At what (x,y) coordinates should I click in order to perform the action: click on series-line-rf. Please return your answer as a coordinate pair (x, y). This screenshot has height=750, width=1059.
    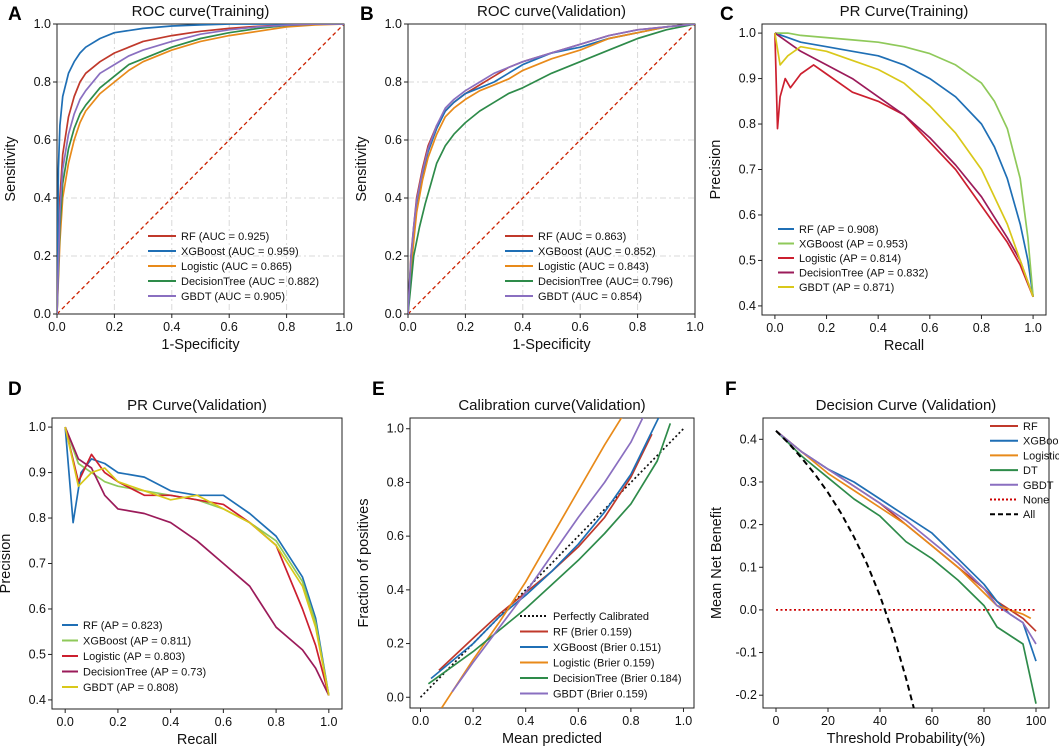
    Looking at the image, I should click on (904, 164).